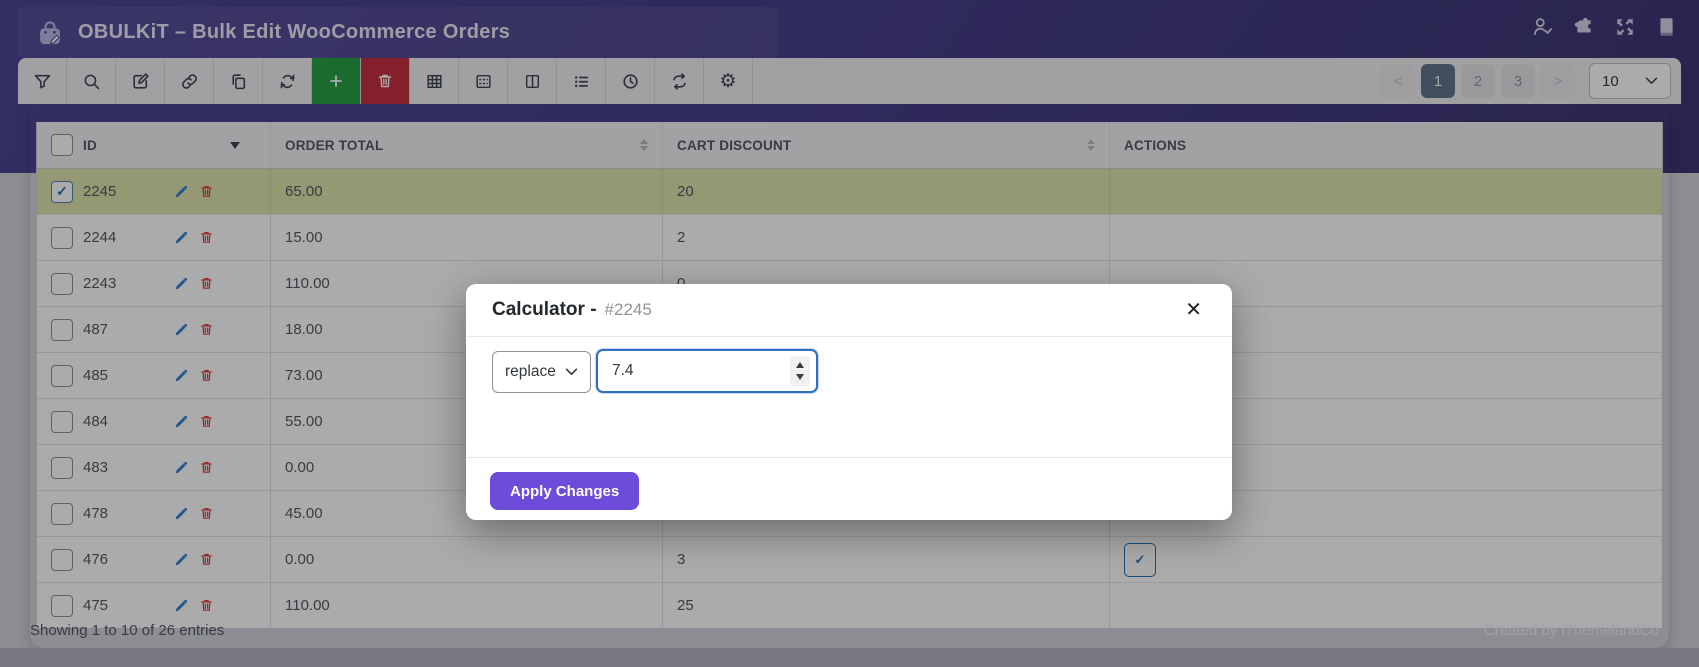 Image resolution: width=1699 pixels, height=667 pixels. I want to click on number-stepper, so click(800, 371).